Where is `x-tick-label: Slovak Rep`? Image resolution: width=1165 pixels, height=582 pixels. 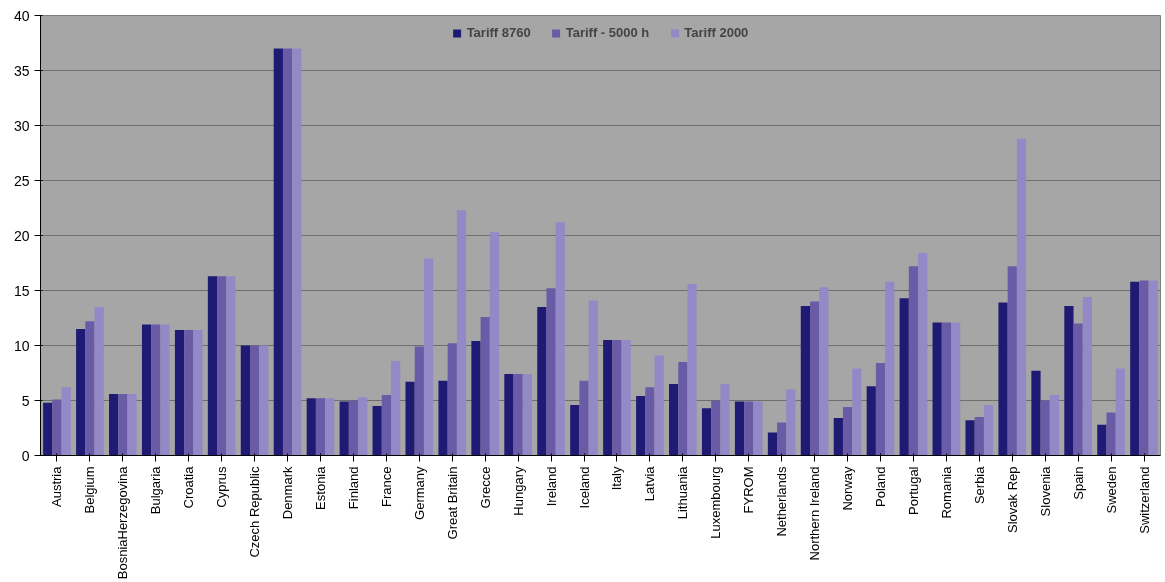 x-tick-label: Slovak Rep is located at coordinates (1012, 499).